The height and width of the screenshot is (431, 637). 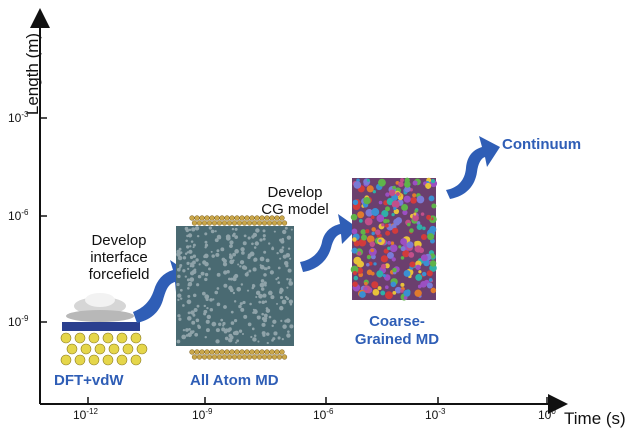 What do you see at coordinates (394, 239) in the screenshot?
I see `coarse-grained-md-image` at bounding box center [394, 239].